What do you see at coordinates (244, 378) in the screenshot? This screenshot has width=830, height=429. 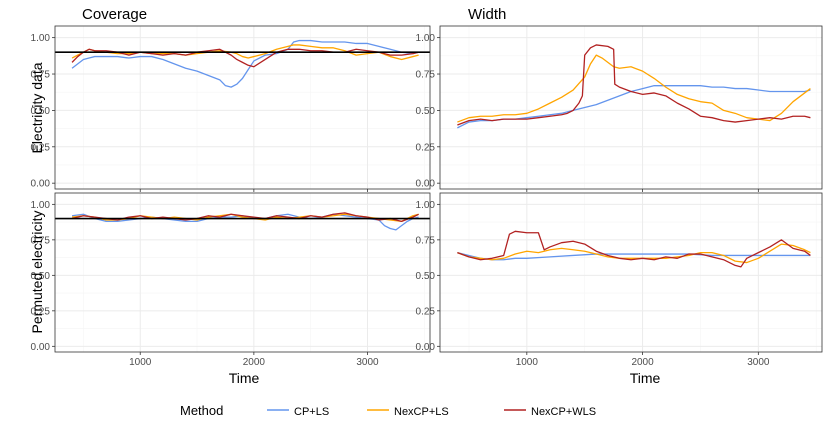 I see `x-axis-label-left: Time` at bounding box center [244, 378].